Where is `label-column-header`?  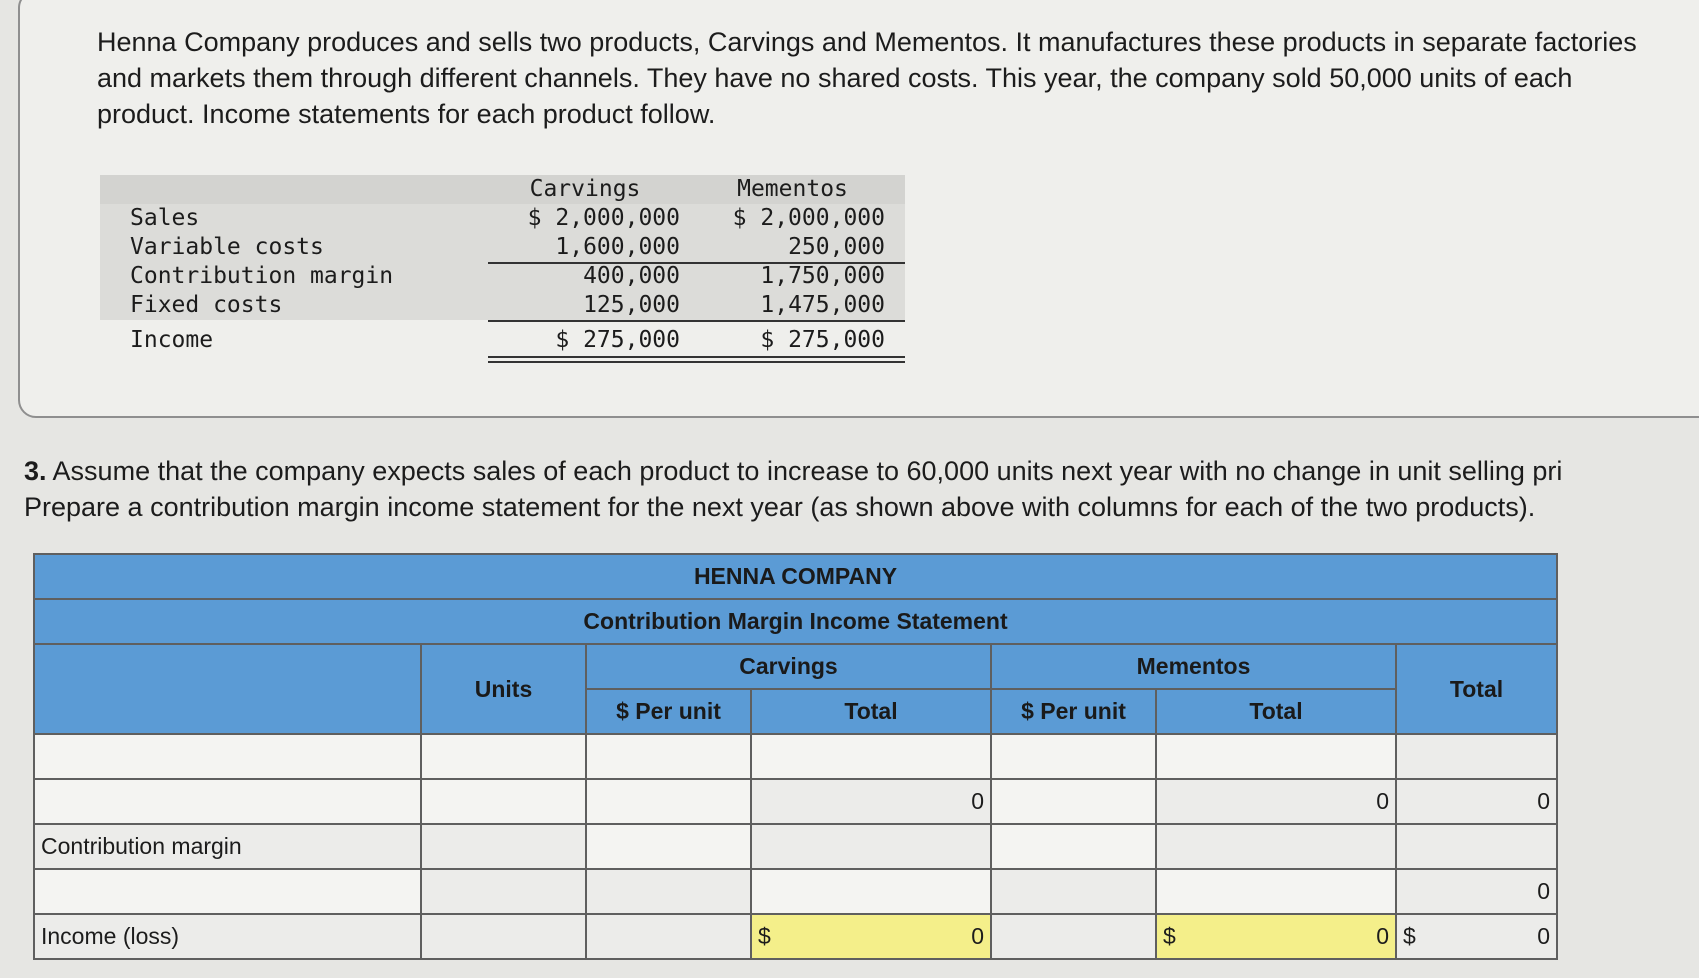
label-column-header is located at coordinates (227, 689).